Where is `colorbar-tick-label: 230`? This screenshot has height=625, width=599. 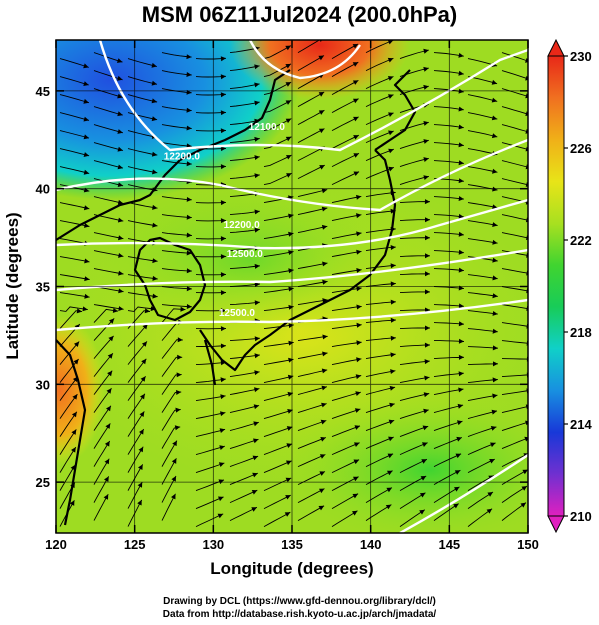
colorbar-tick-label: 230 is located at coordinates (581, 56).